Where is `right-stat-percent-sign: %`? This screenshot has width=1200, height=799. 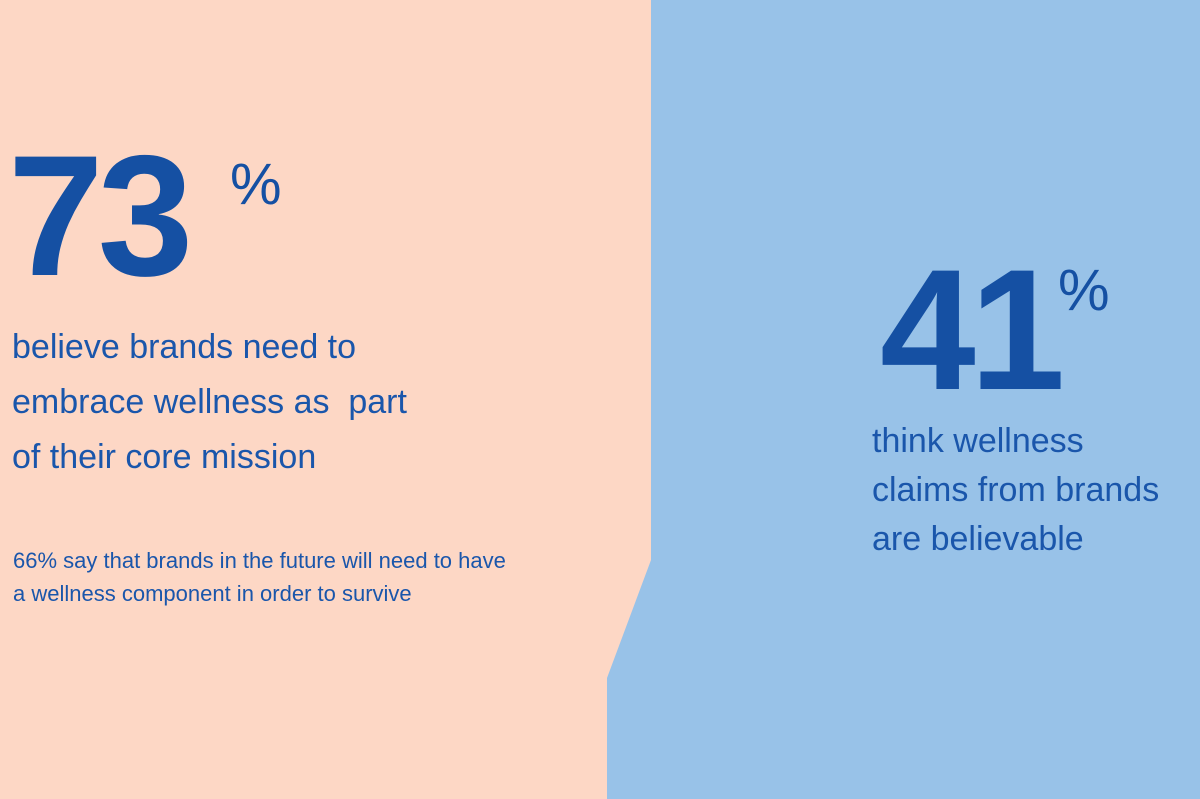
right-stat-percent-sign: % is located at coordinates (1084, 290).